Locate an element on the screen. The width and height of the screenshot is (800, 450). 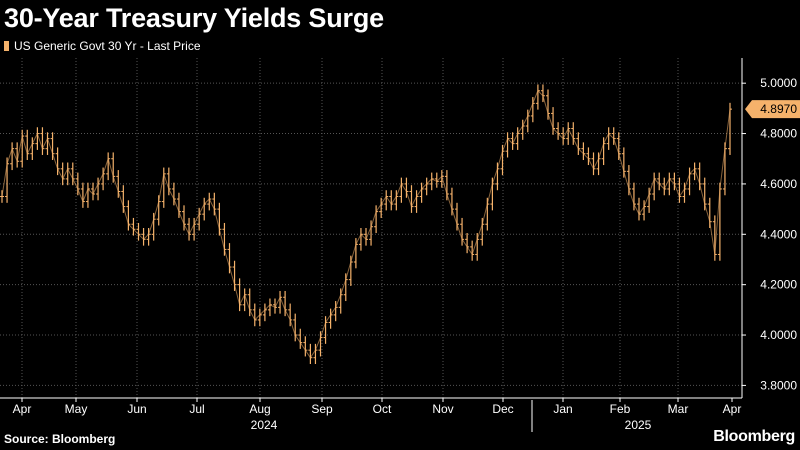
year-label: 2025 is located at coordinates (638, 425).